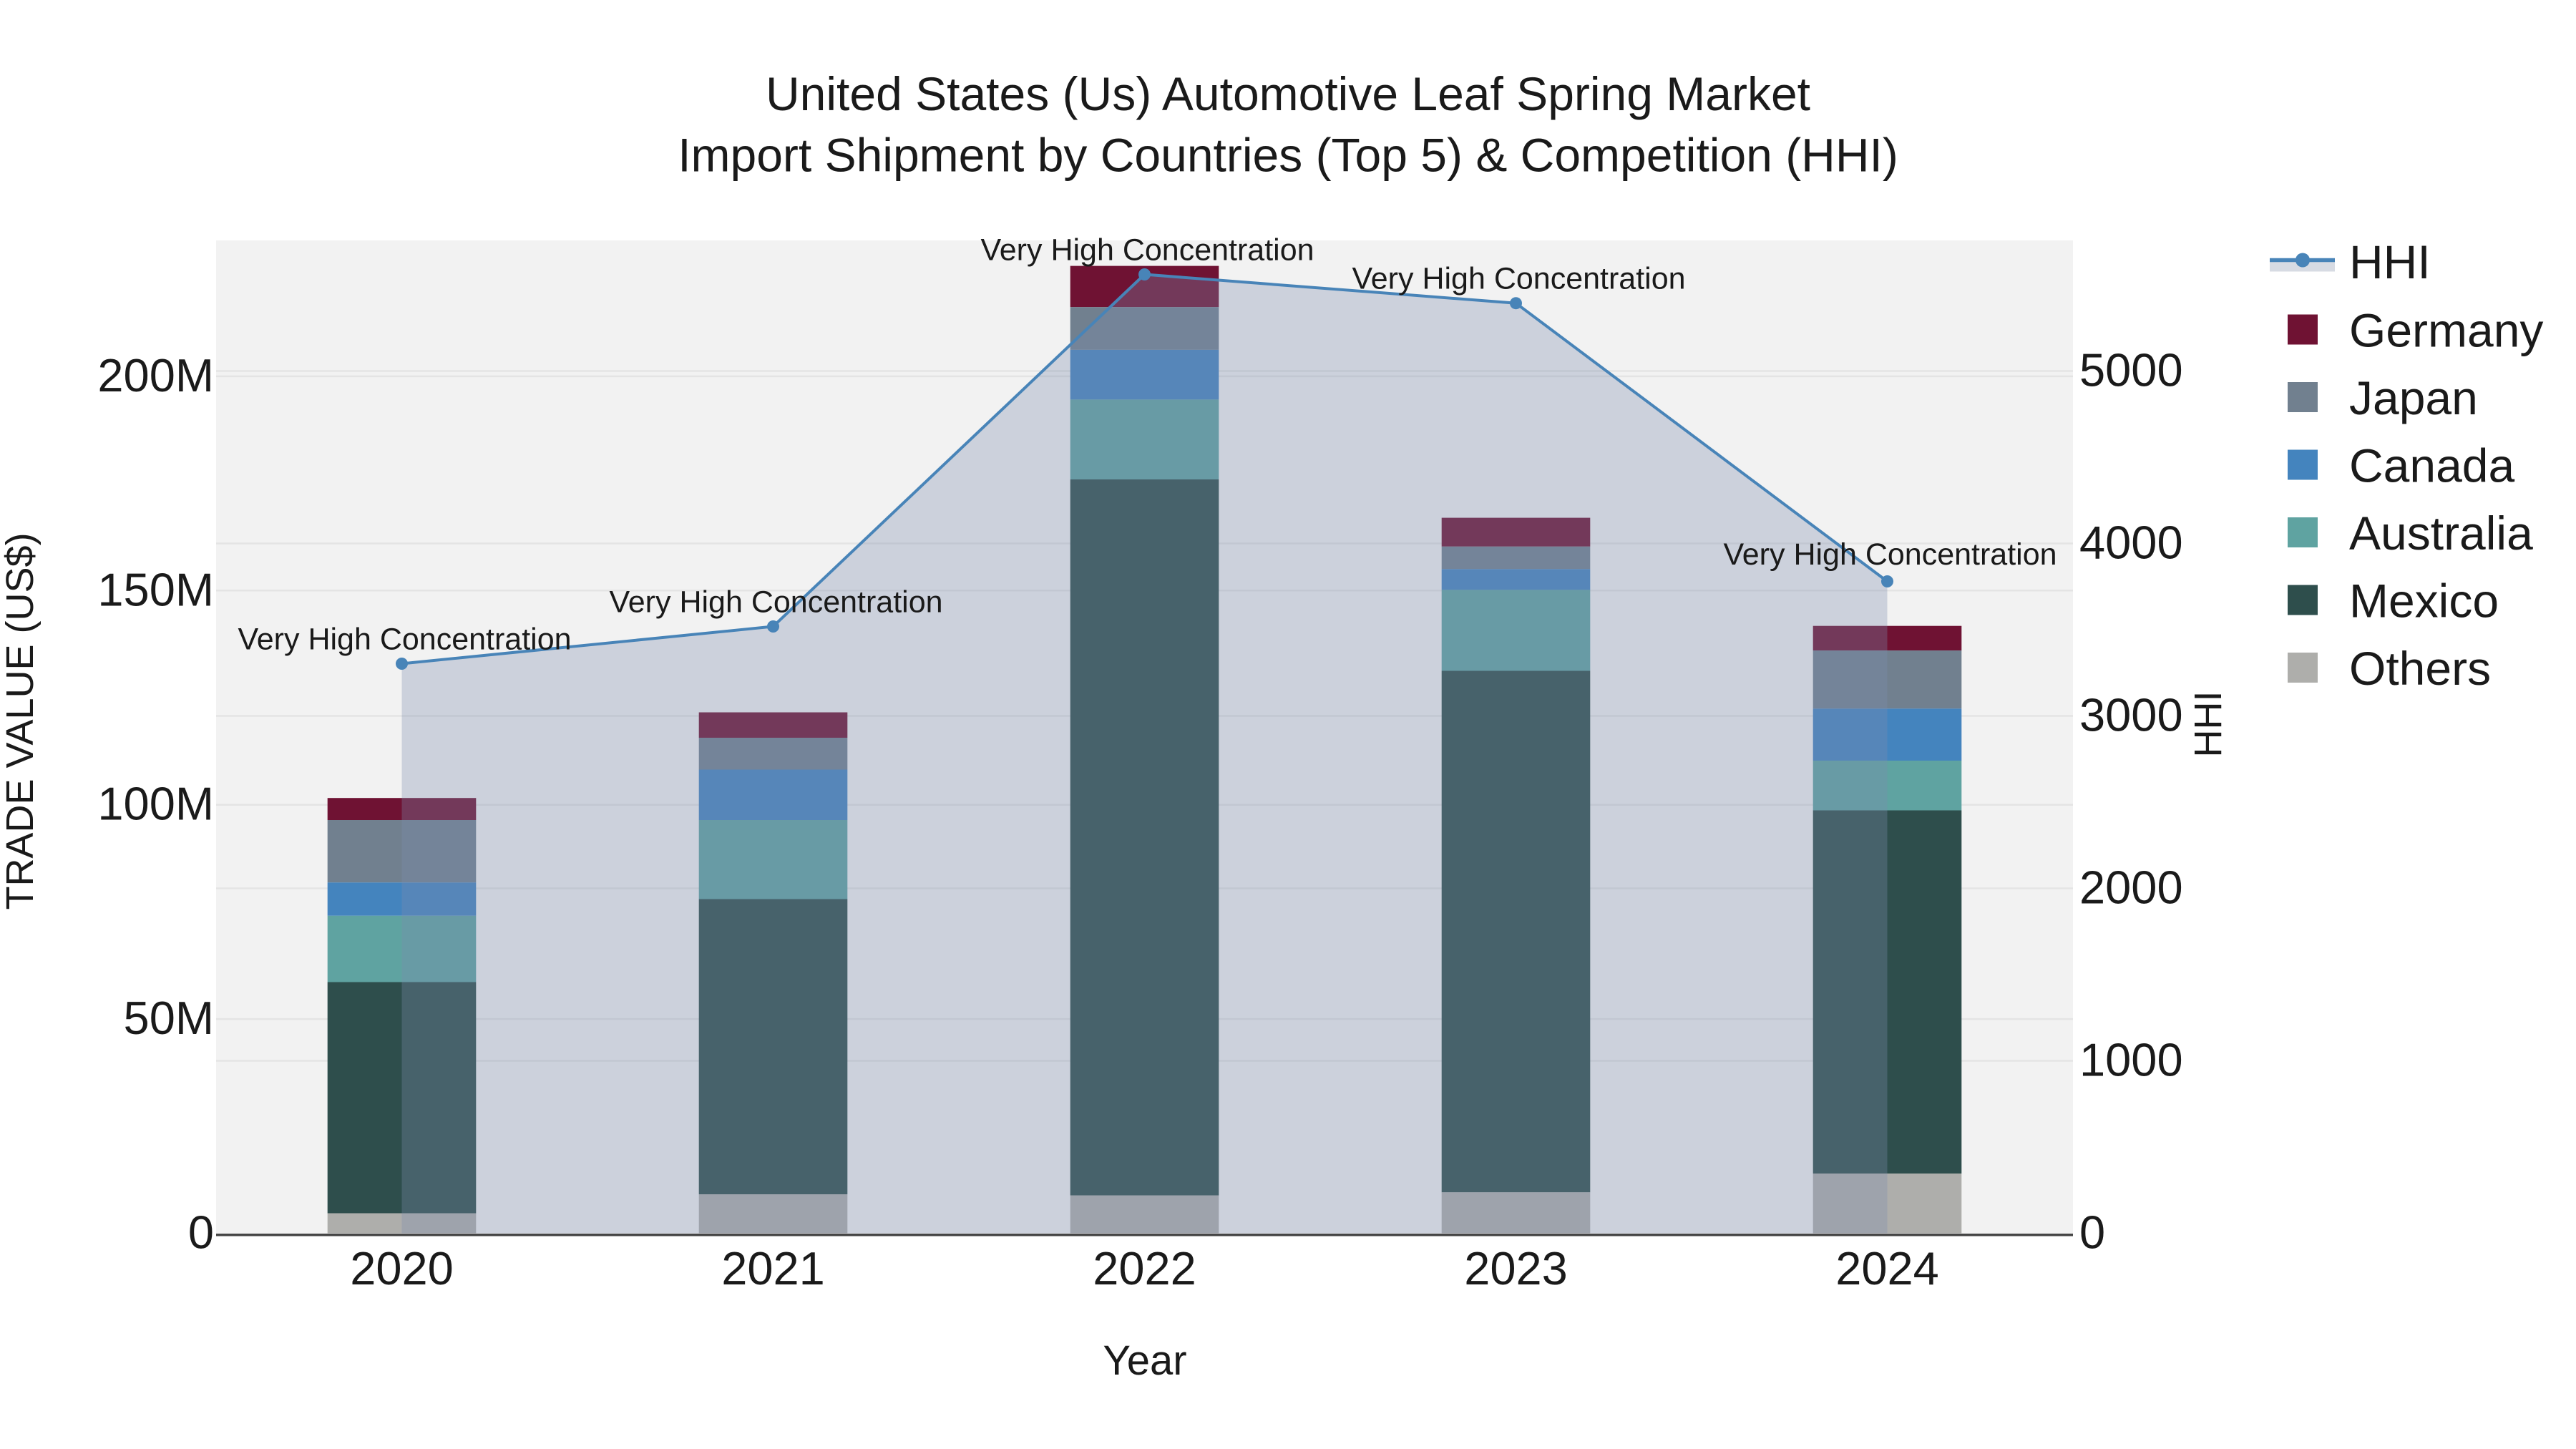 The height and width of the screenshot is (1449, 2576). What do you see at coordinates (2131, 888) in the screenshot?
I see `svg-text: 2000` at bounding box center [2131, 888].